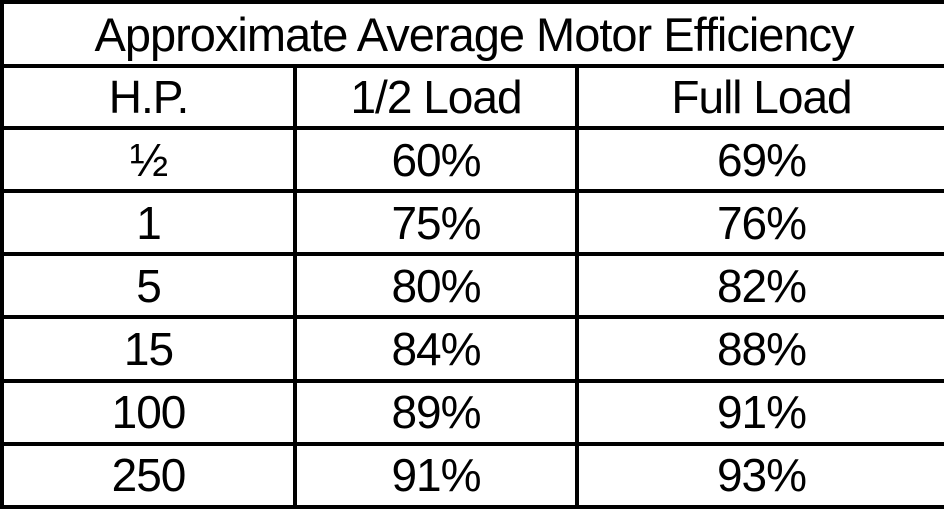  I want to click on table-row: 15 84% 88%, so click(472, 349).